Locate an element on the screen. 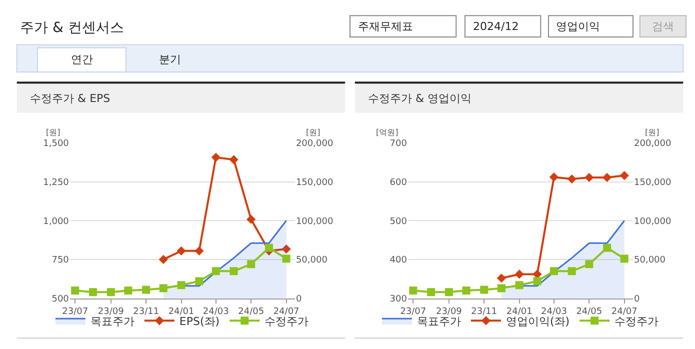 The image size is (695, 349). y-tick-label: 700 is located at coordinates (399, 144).